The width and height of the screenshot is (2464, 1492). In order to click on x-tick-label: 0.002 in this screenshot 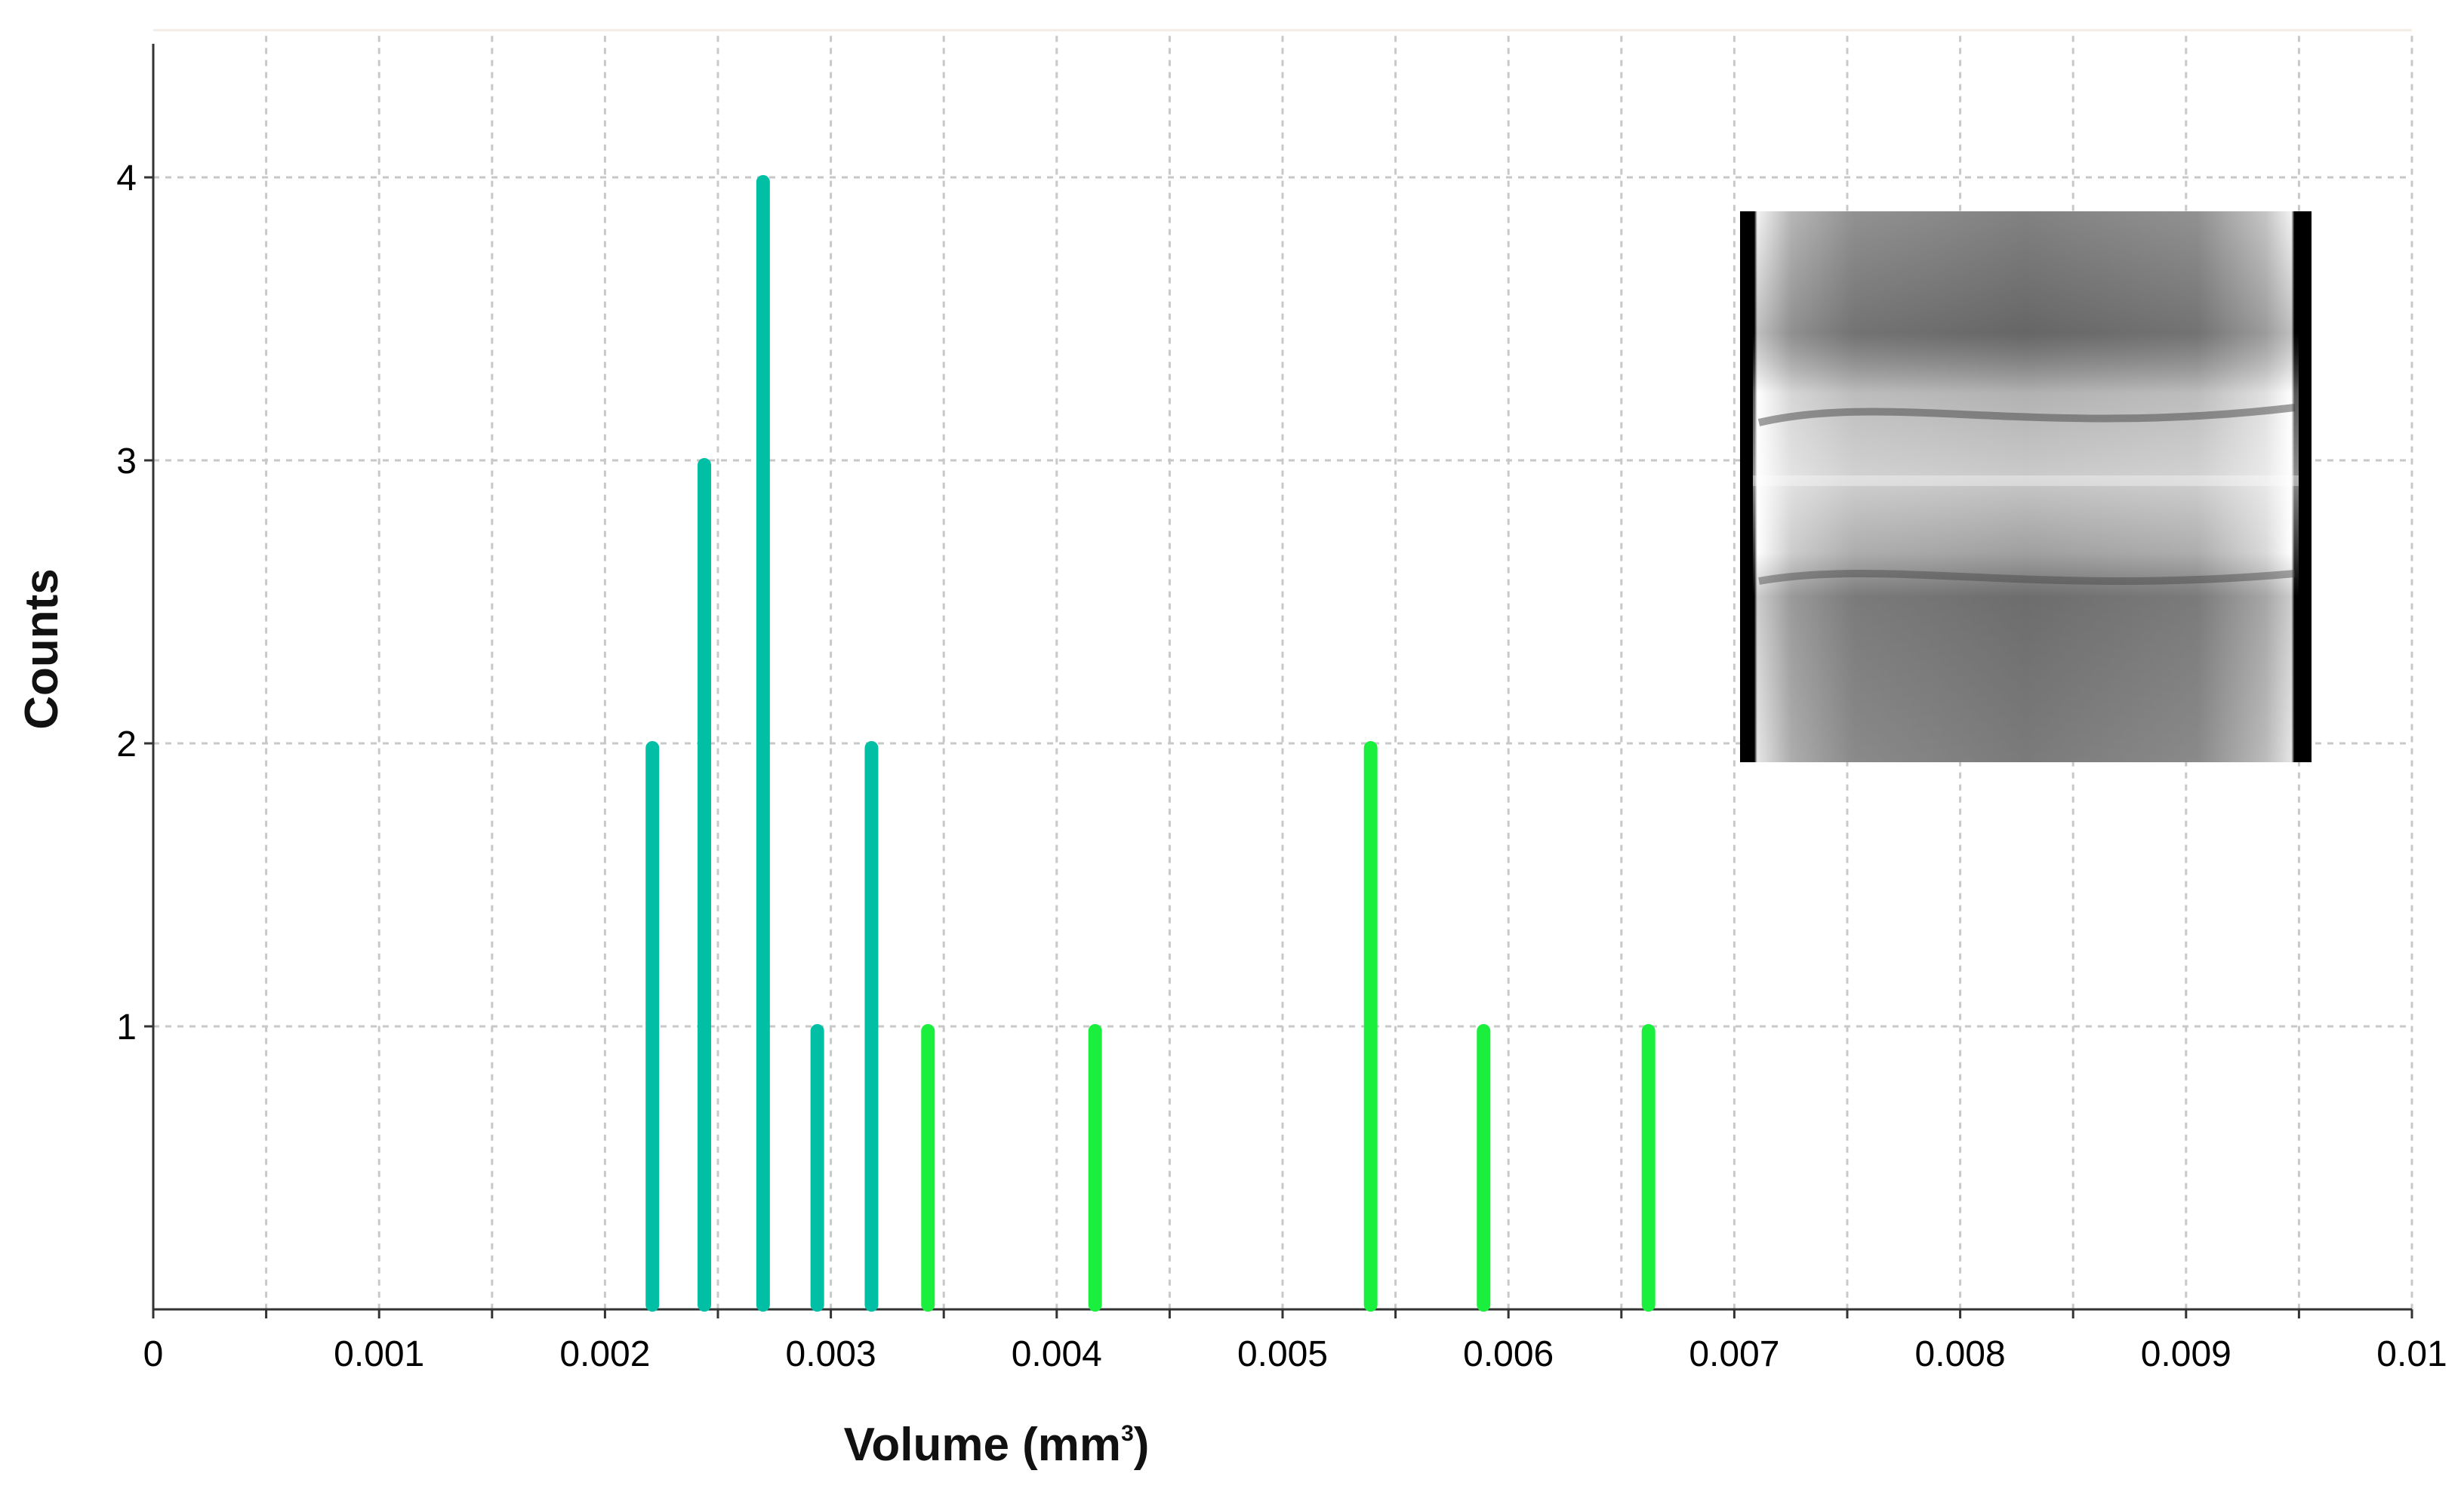, I will do `click(604, 1354)`.